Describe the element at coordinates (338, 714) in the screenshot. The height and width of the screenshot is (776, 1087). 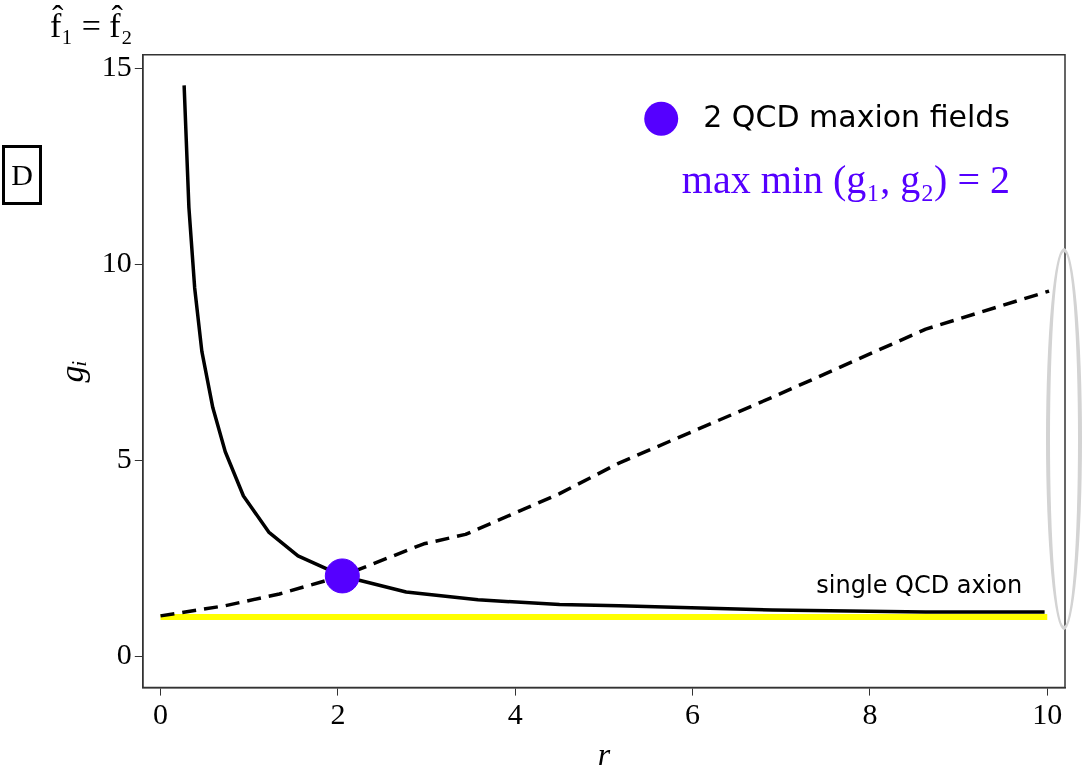
I see `x-tick-label: 2` at that location.